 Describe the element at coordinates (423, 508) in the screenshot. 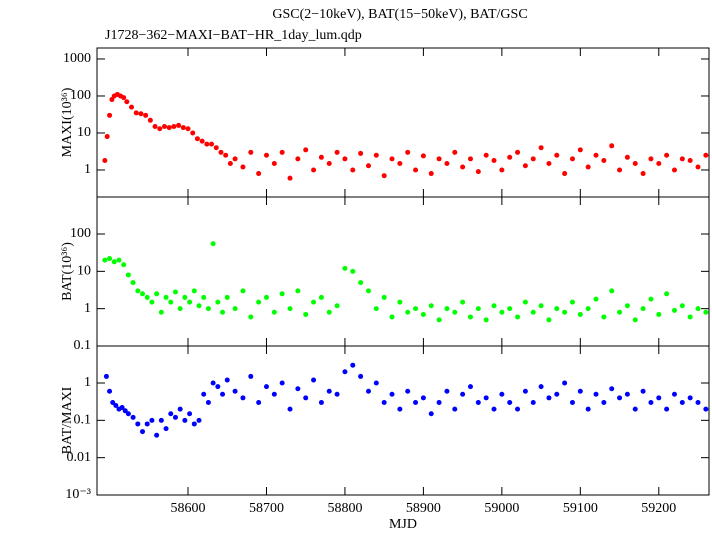

I see `x-tick-label: 58900` at that location.